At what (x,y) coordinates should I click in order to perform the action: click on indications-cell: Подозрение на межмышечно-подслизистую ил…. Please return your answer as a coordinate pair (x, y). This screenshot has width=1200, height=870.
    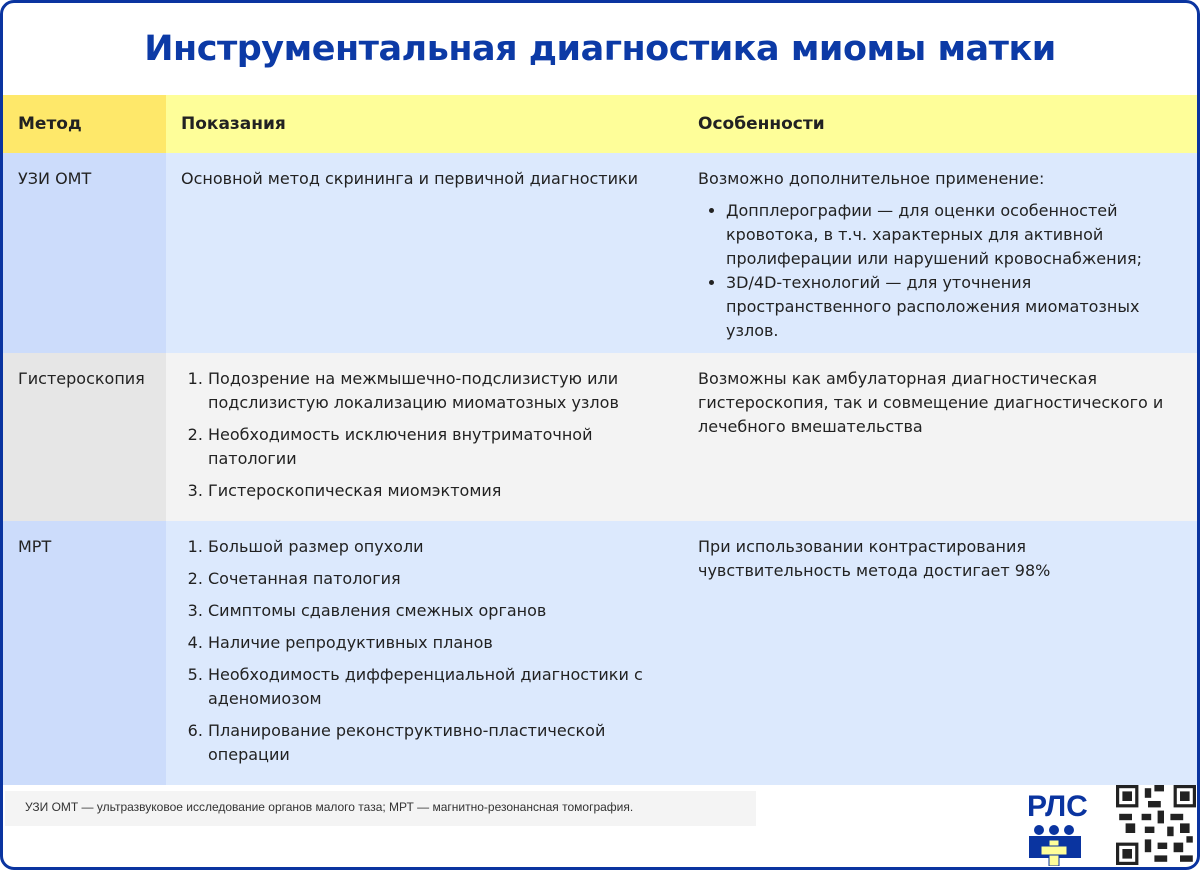
    Looking at the image, I should click on (424, 437).